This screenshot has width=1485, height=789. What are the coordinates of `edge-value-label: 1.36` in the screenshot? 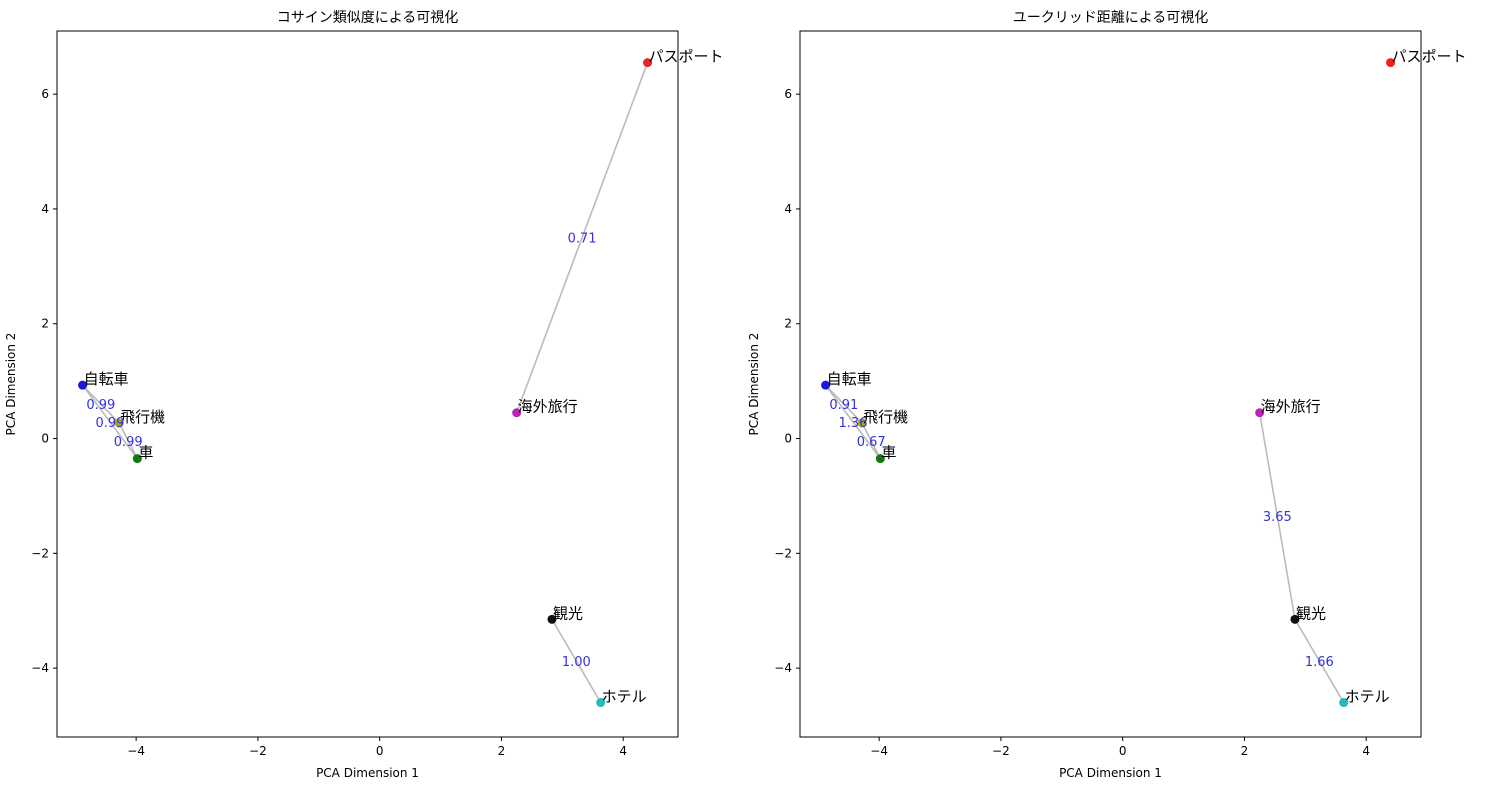 It's located at (852, 423).